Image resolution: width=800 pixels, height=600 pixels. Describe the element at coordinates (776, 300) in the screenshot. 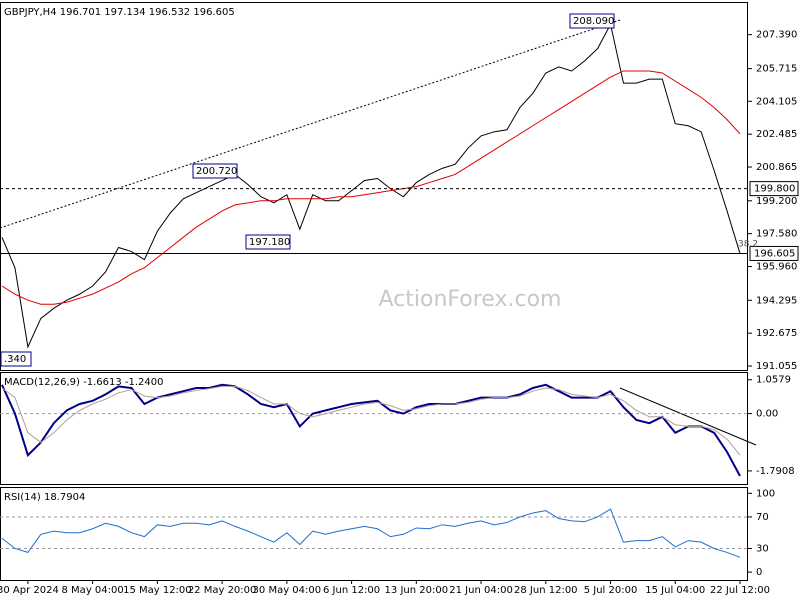

I see `y-tick-label: 194.295` at that location.